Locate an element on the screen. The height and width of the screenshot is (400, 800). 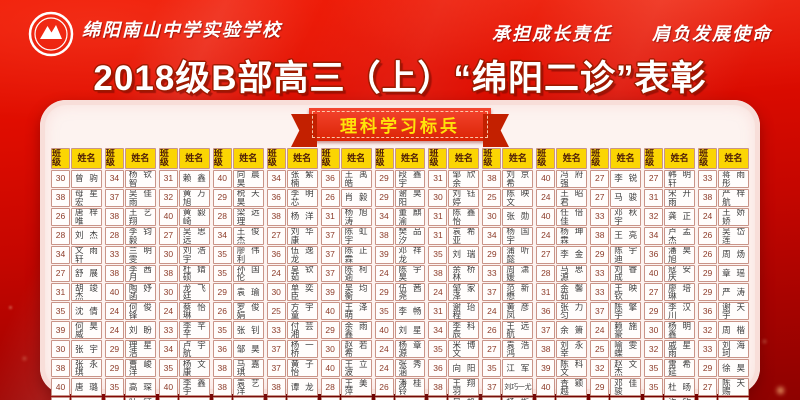
name-cell: 刘灿 is located at coordinates (572, 398).